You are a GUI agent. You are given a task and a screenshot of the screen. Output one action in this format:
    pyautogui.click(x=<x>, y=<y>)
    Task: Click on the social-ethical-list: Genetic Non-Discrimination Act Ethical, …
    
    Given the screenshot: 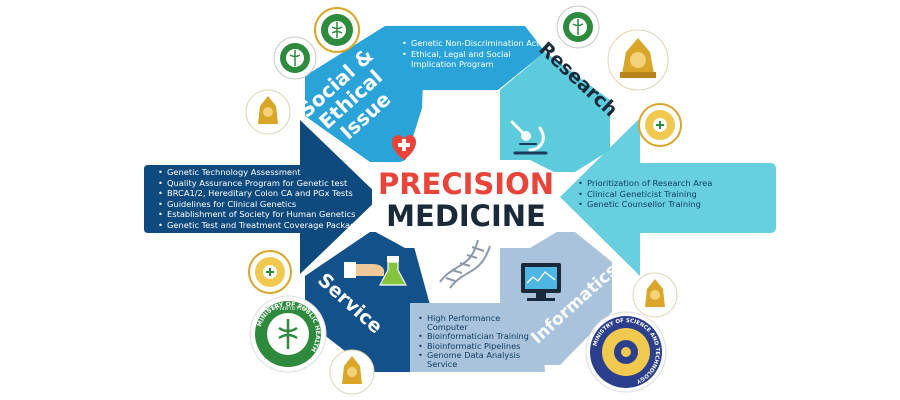 What is the action you would take?
    pyautogui.click(x=477, y=54)
    